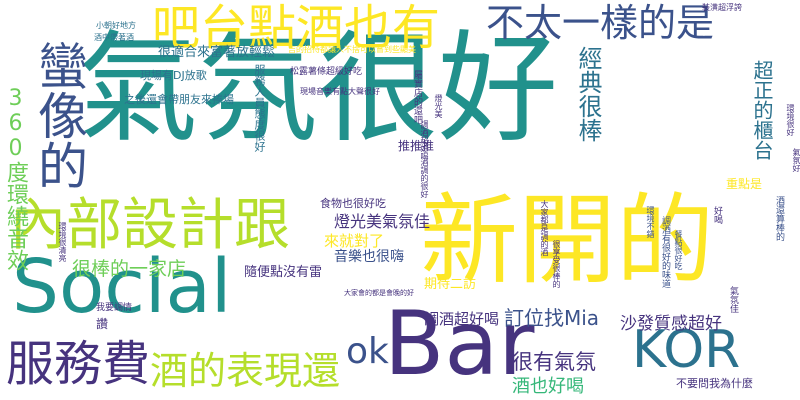 The width and height of the screenshot is (800, 400). Describe the element at coordinates (600, 23) in the screenshot. I see `word: 不太一樣的是` at that location.